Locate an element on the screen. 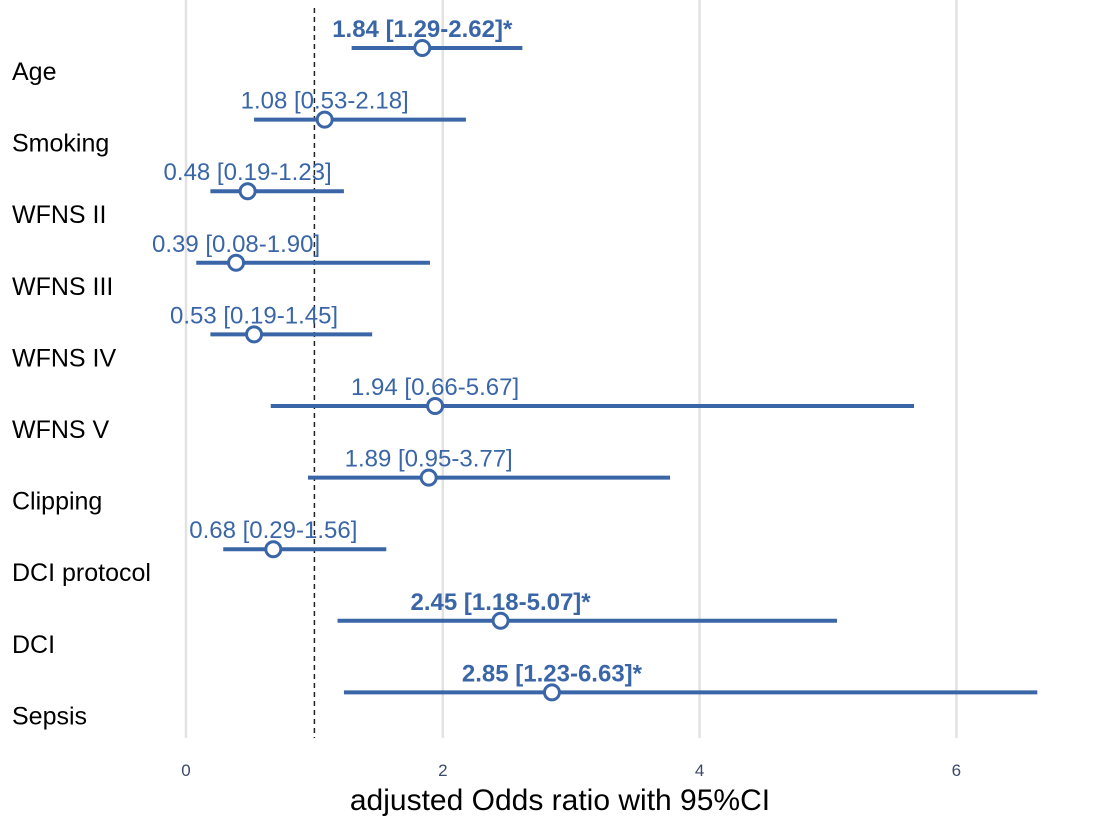 The height and width of the screenshot is (823, 1106). forest-row: WFNS III 0.39 [0.08-1.90] is located at coordinates (221, 266).